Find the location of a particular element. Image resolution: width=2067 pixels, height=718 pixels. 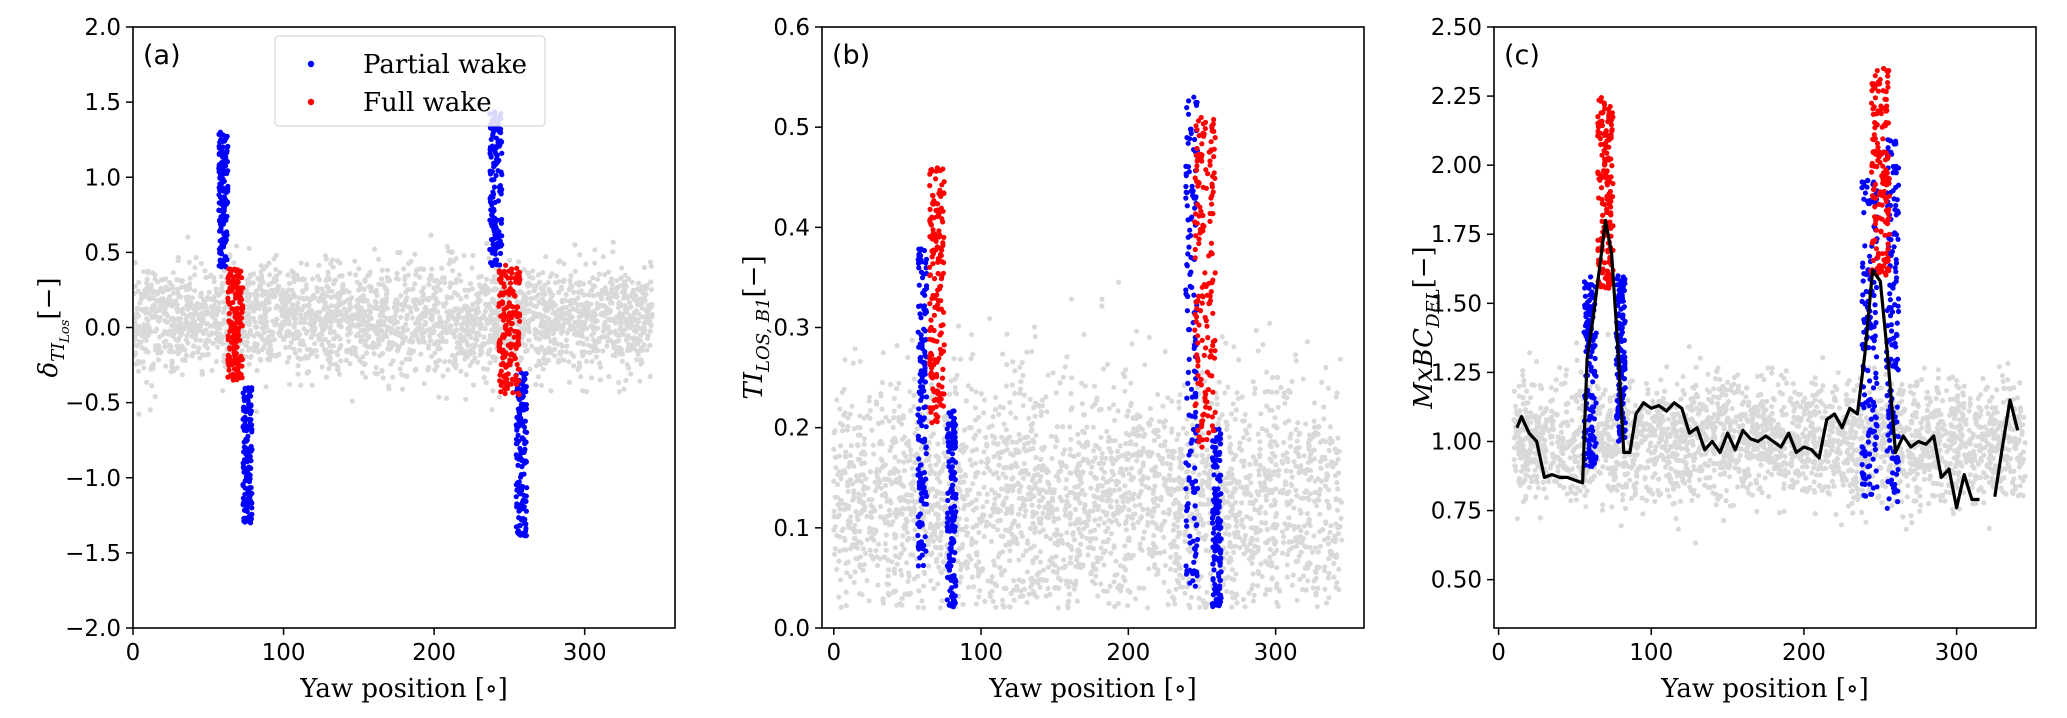

y-tick-label: 0.0 is located at coordinates (102, 329).